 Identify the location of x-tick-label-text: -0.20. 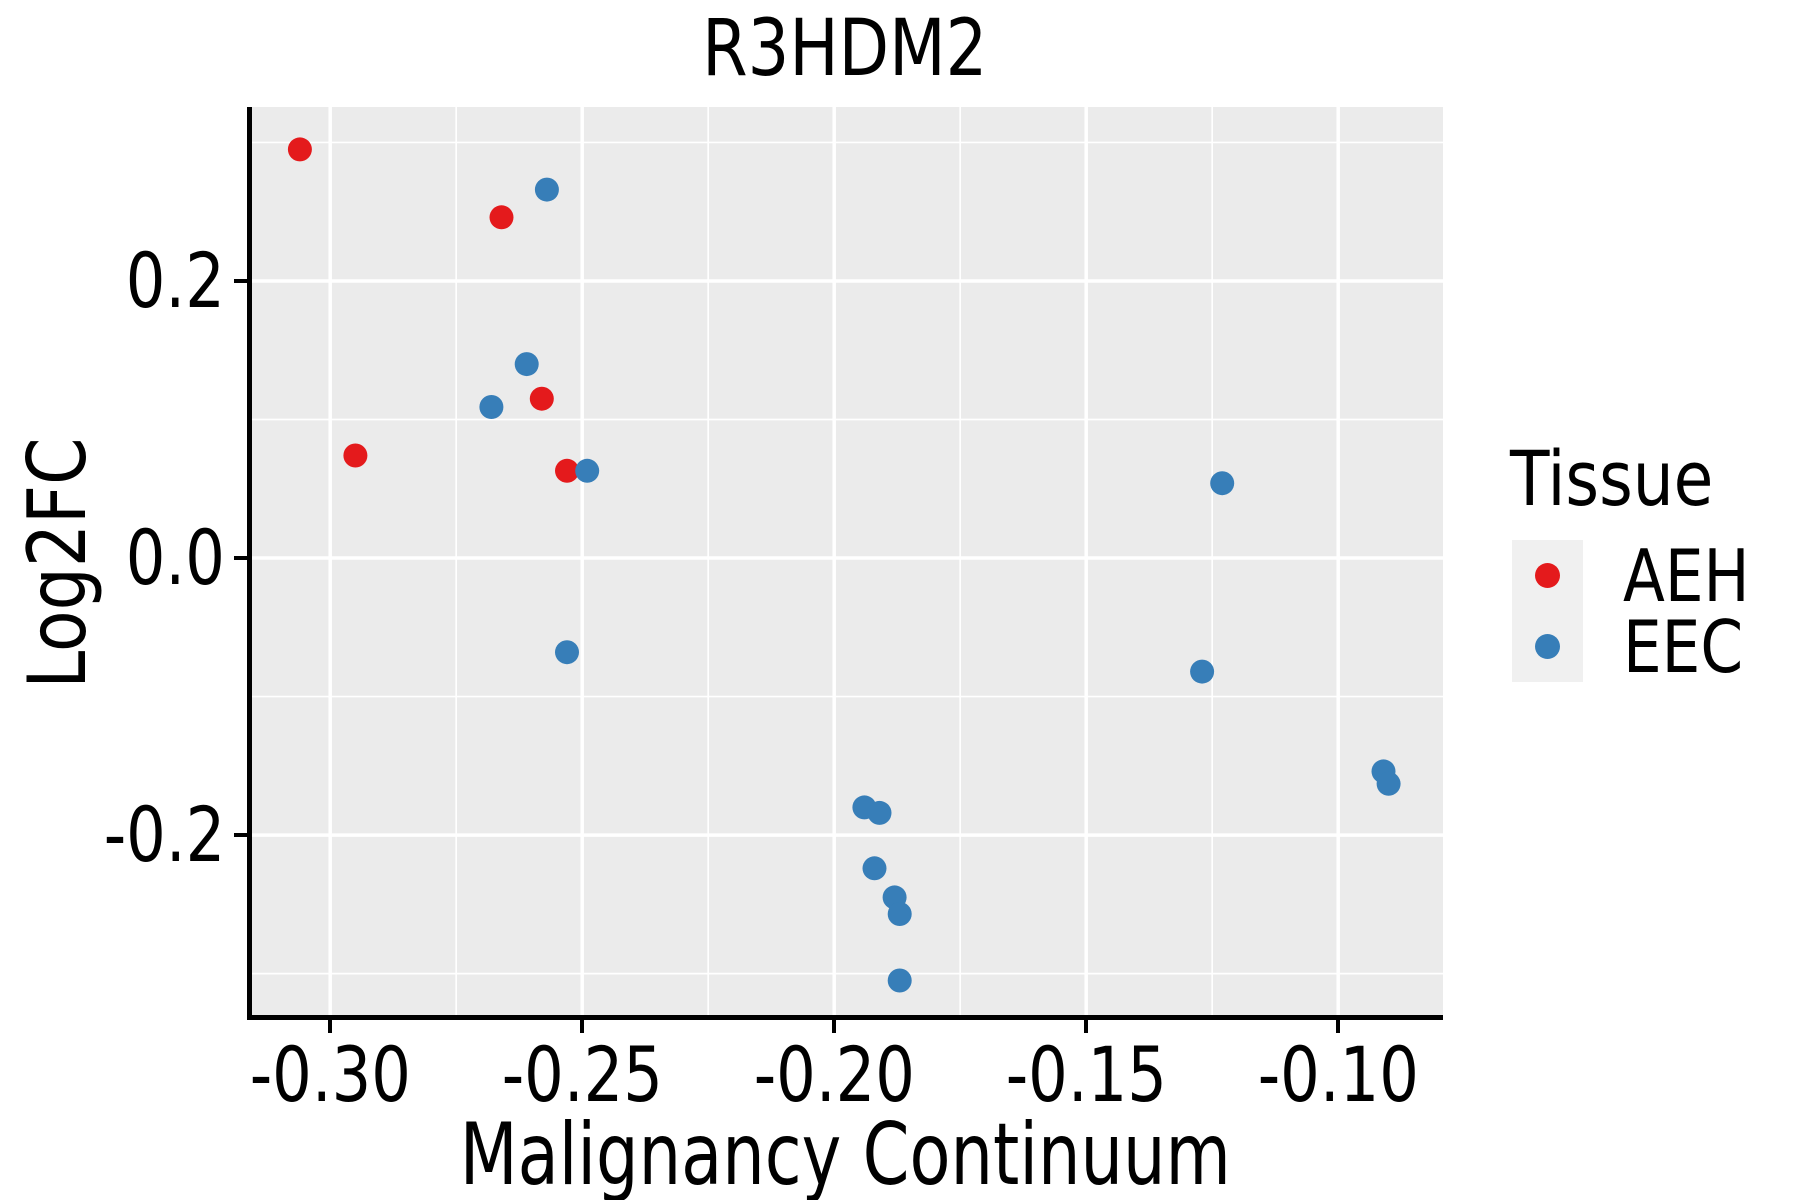
(834, 1074).